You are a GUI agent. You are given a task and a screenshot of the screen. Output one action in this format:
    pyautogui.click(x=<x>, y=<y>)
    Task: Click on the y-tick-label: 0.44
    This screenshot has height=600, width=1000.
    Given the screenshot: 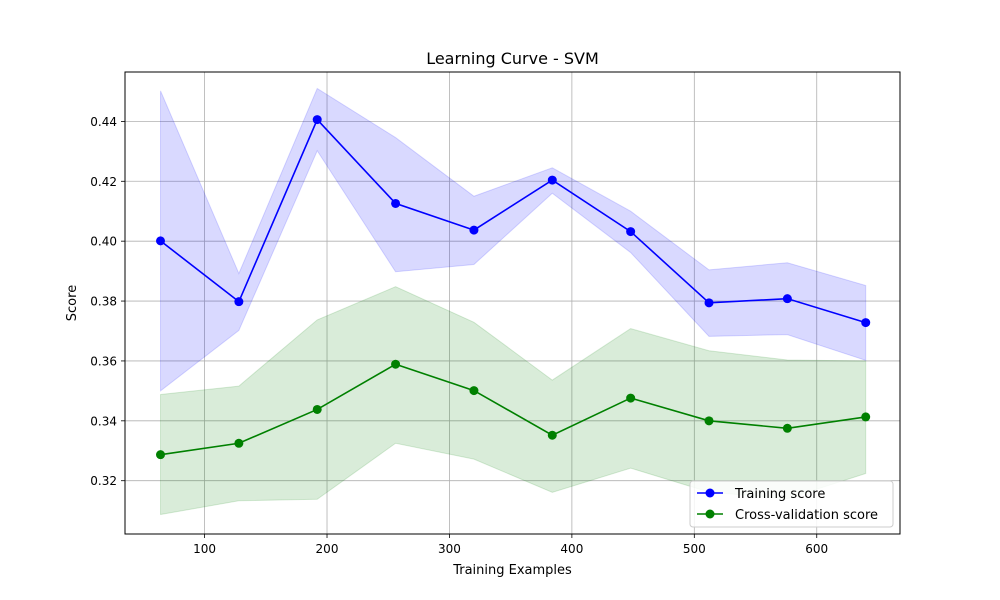 What is the action you would take?
    pyautogui.click(x=103, y=122)
    